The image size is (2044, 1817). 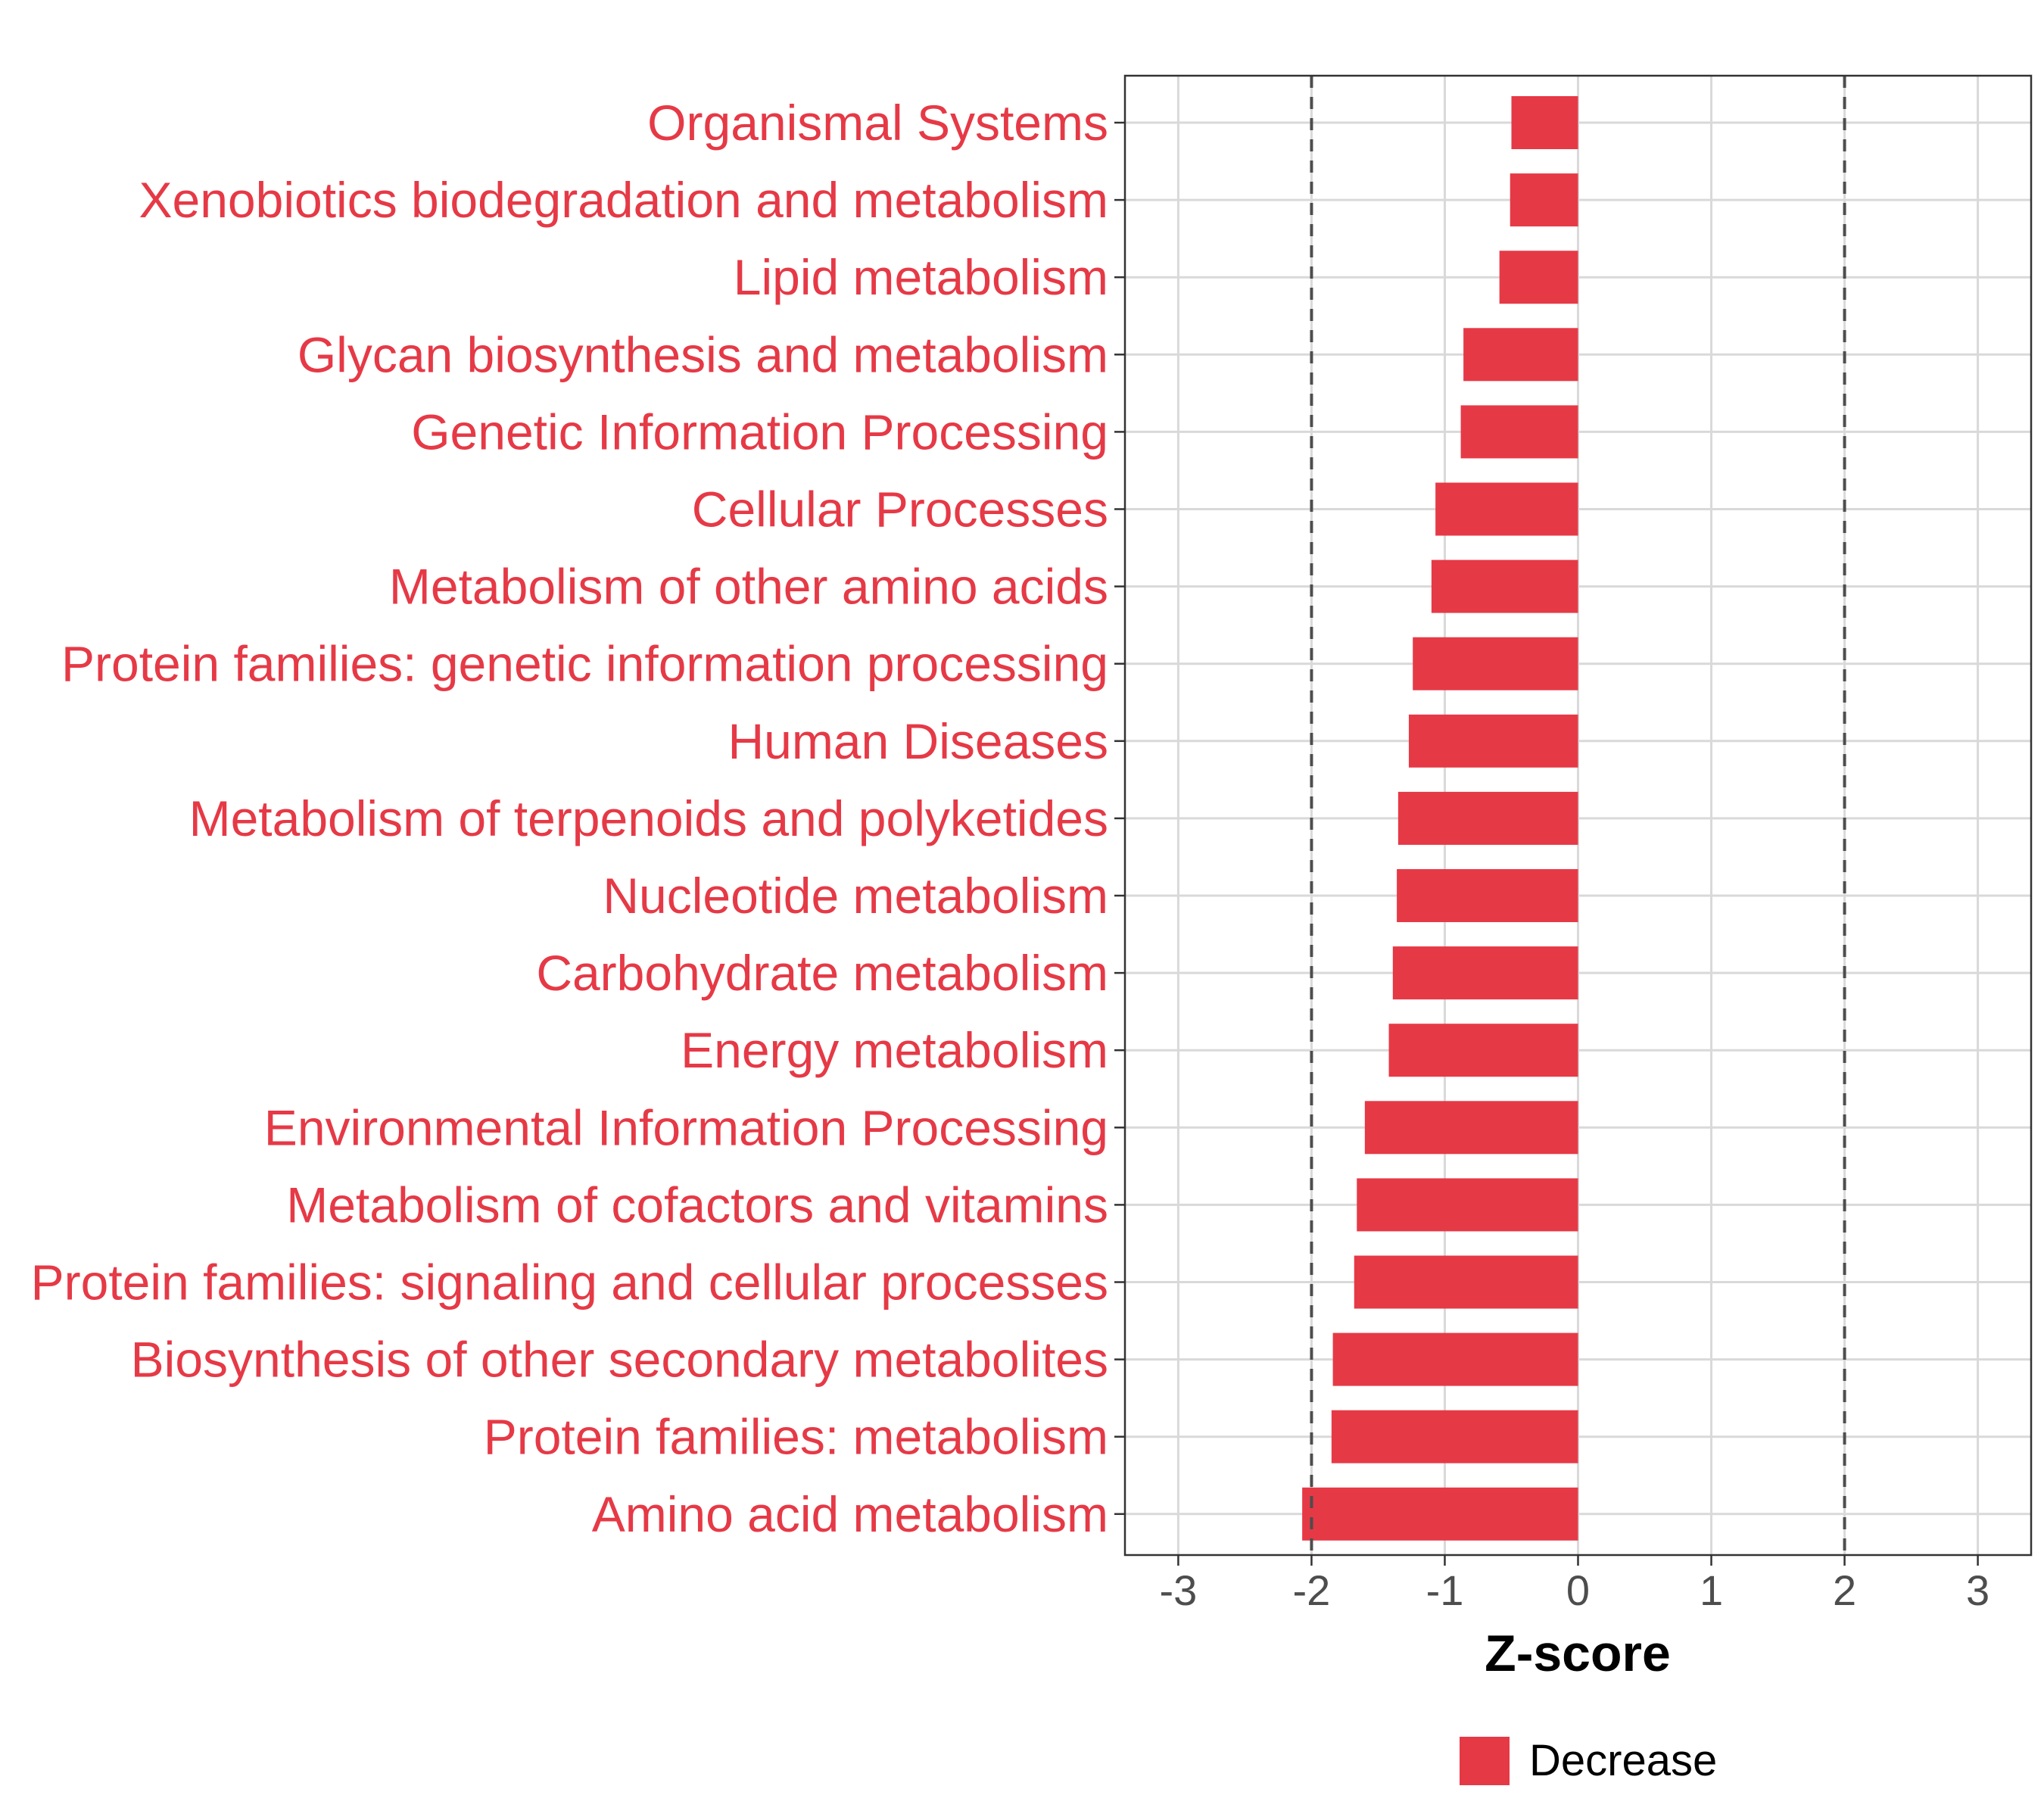 I want to click on x-tick-label: 3, so click(x=1977, y=1590).